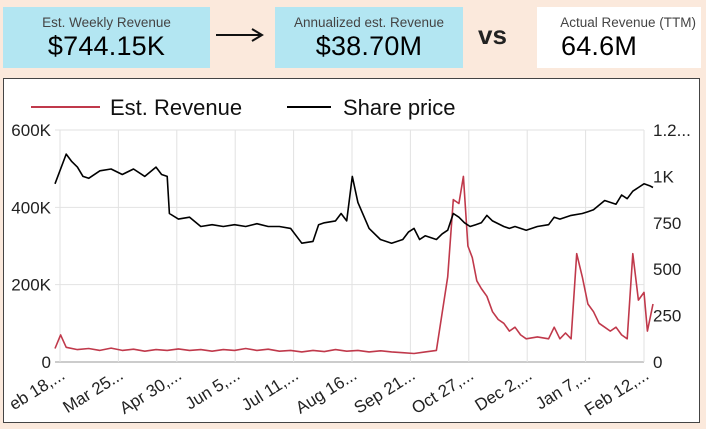 This screenshot has width=706, height=429. Describe the element at coordinates (492, 35) in the screenshot. I see `vs-label: vs` at that location.